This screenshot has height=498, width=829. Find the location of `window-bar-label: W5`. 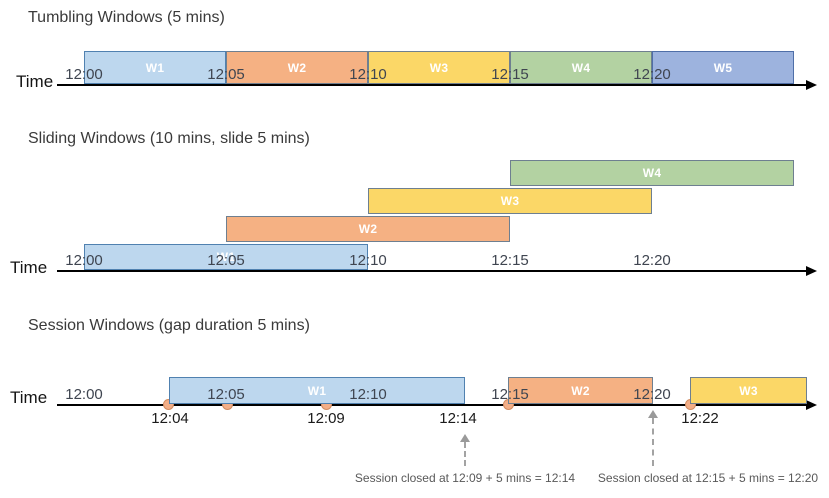

window-bar-label: W5 is located at coordinates (723, 67).